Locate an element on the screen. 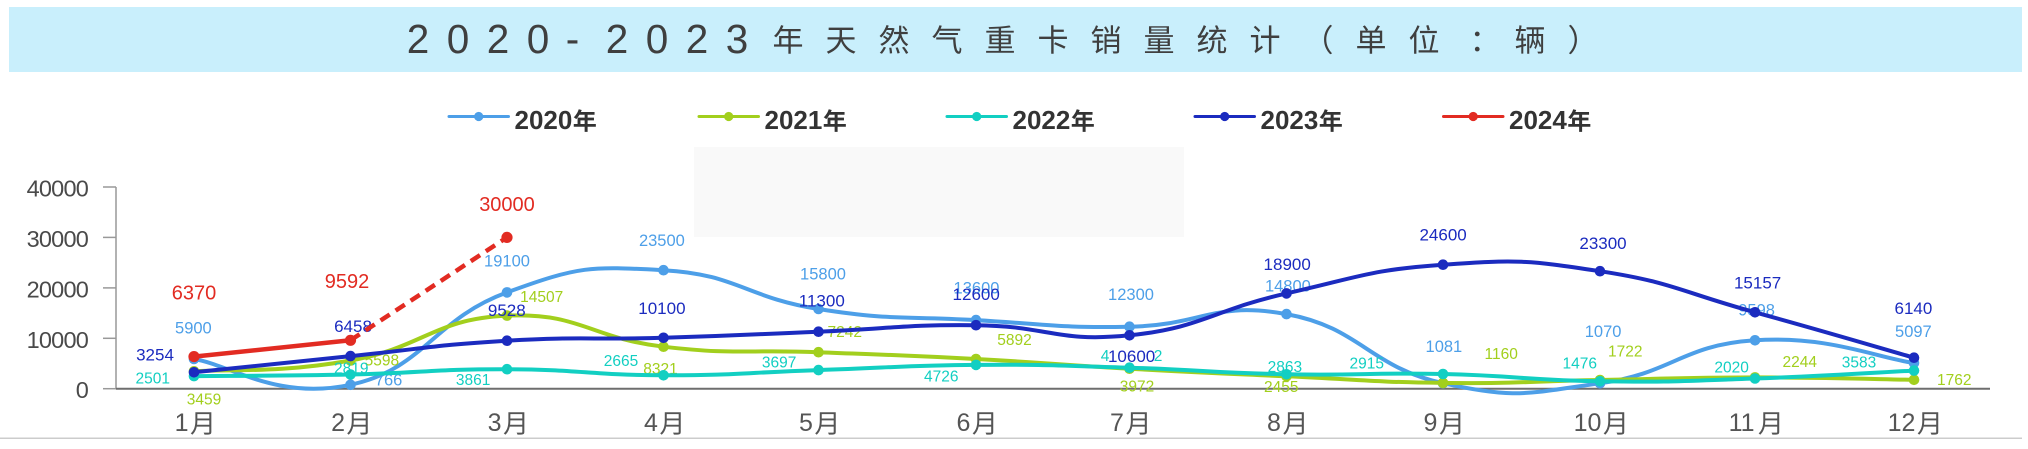  svg-text: 10600 is located at coordinates (1131, 356).